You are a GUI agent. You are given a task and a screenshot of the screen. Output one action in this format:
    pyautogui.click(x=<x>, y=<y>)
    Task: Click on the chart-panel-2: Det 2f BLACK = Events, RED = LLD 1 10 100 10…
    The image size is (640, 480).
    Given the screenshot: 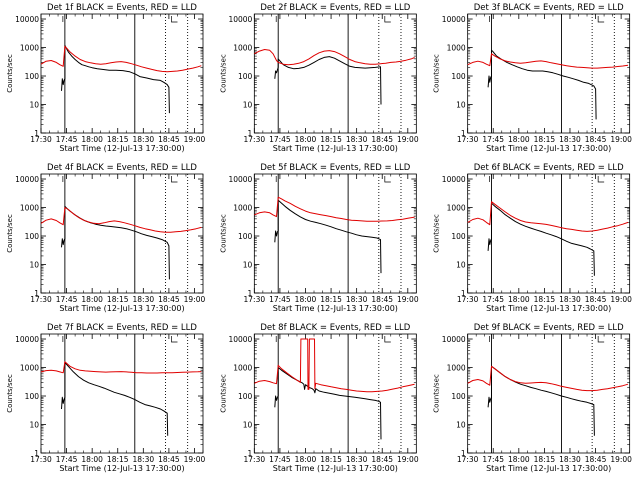 What is the action you would take?
    pyautogui.click(x=319, y=78)
    